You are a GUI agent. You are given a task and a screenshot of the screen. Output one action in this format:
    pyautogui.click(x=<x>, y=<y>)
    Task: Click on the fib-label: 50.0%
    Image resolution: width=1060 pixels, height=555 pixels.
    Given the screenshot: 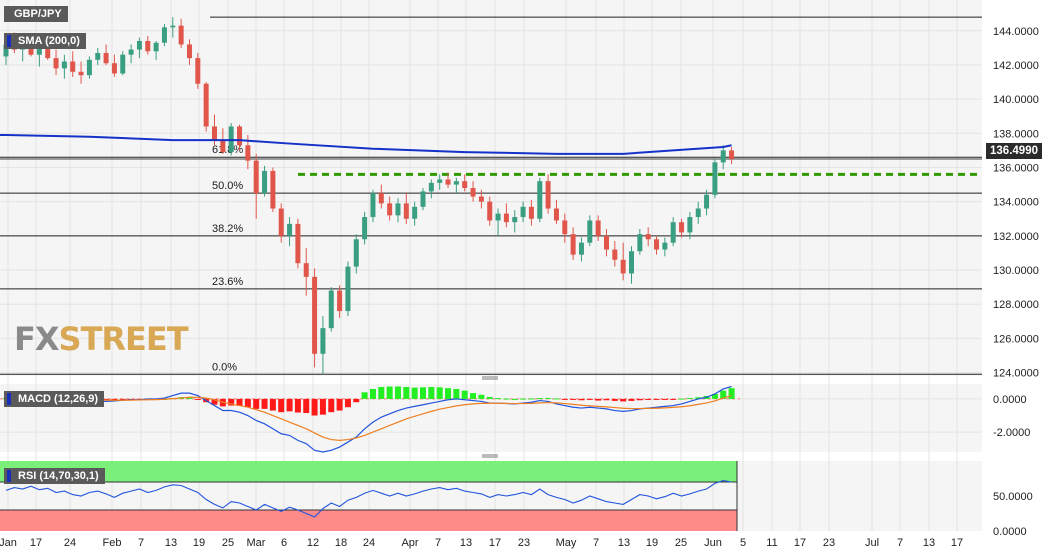 What is the action you would take?
    pyautogui.click(x=227, y=186)
    